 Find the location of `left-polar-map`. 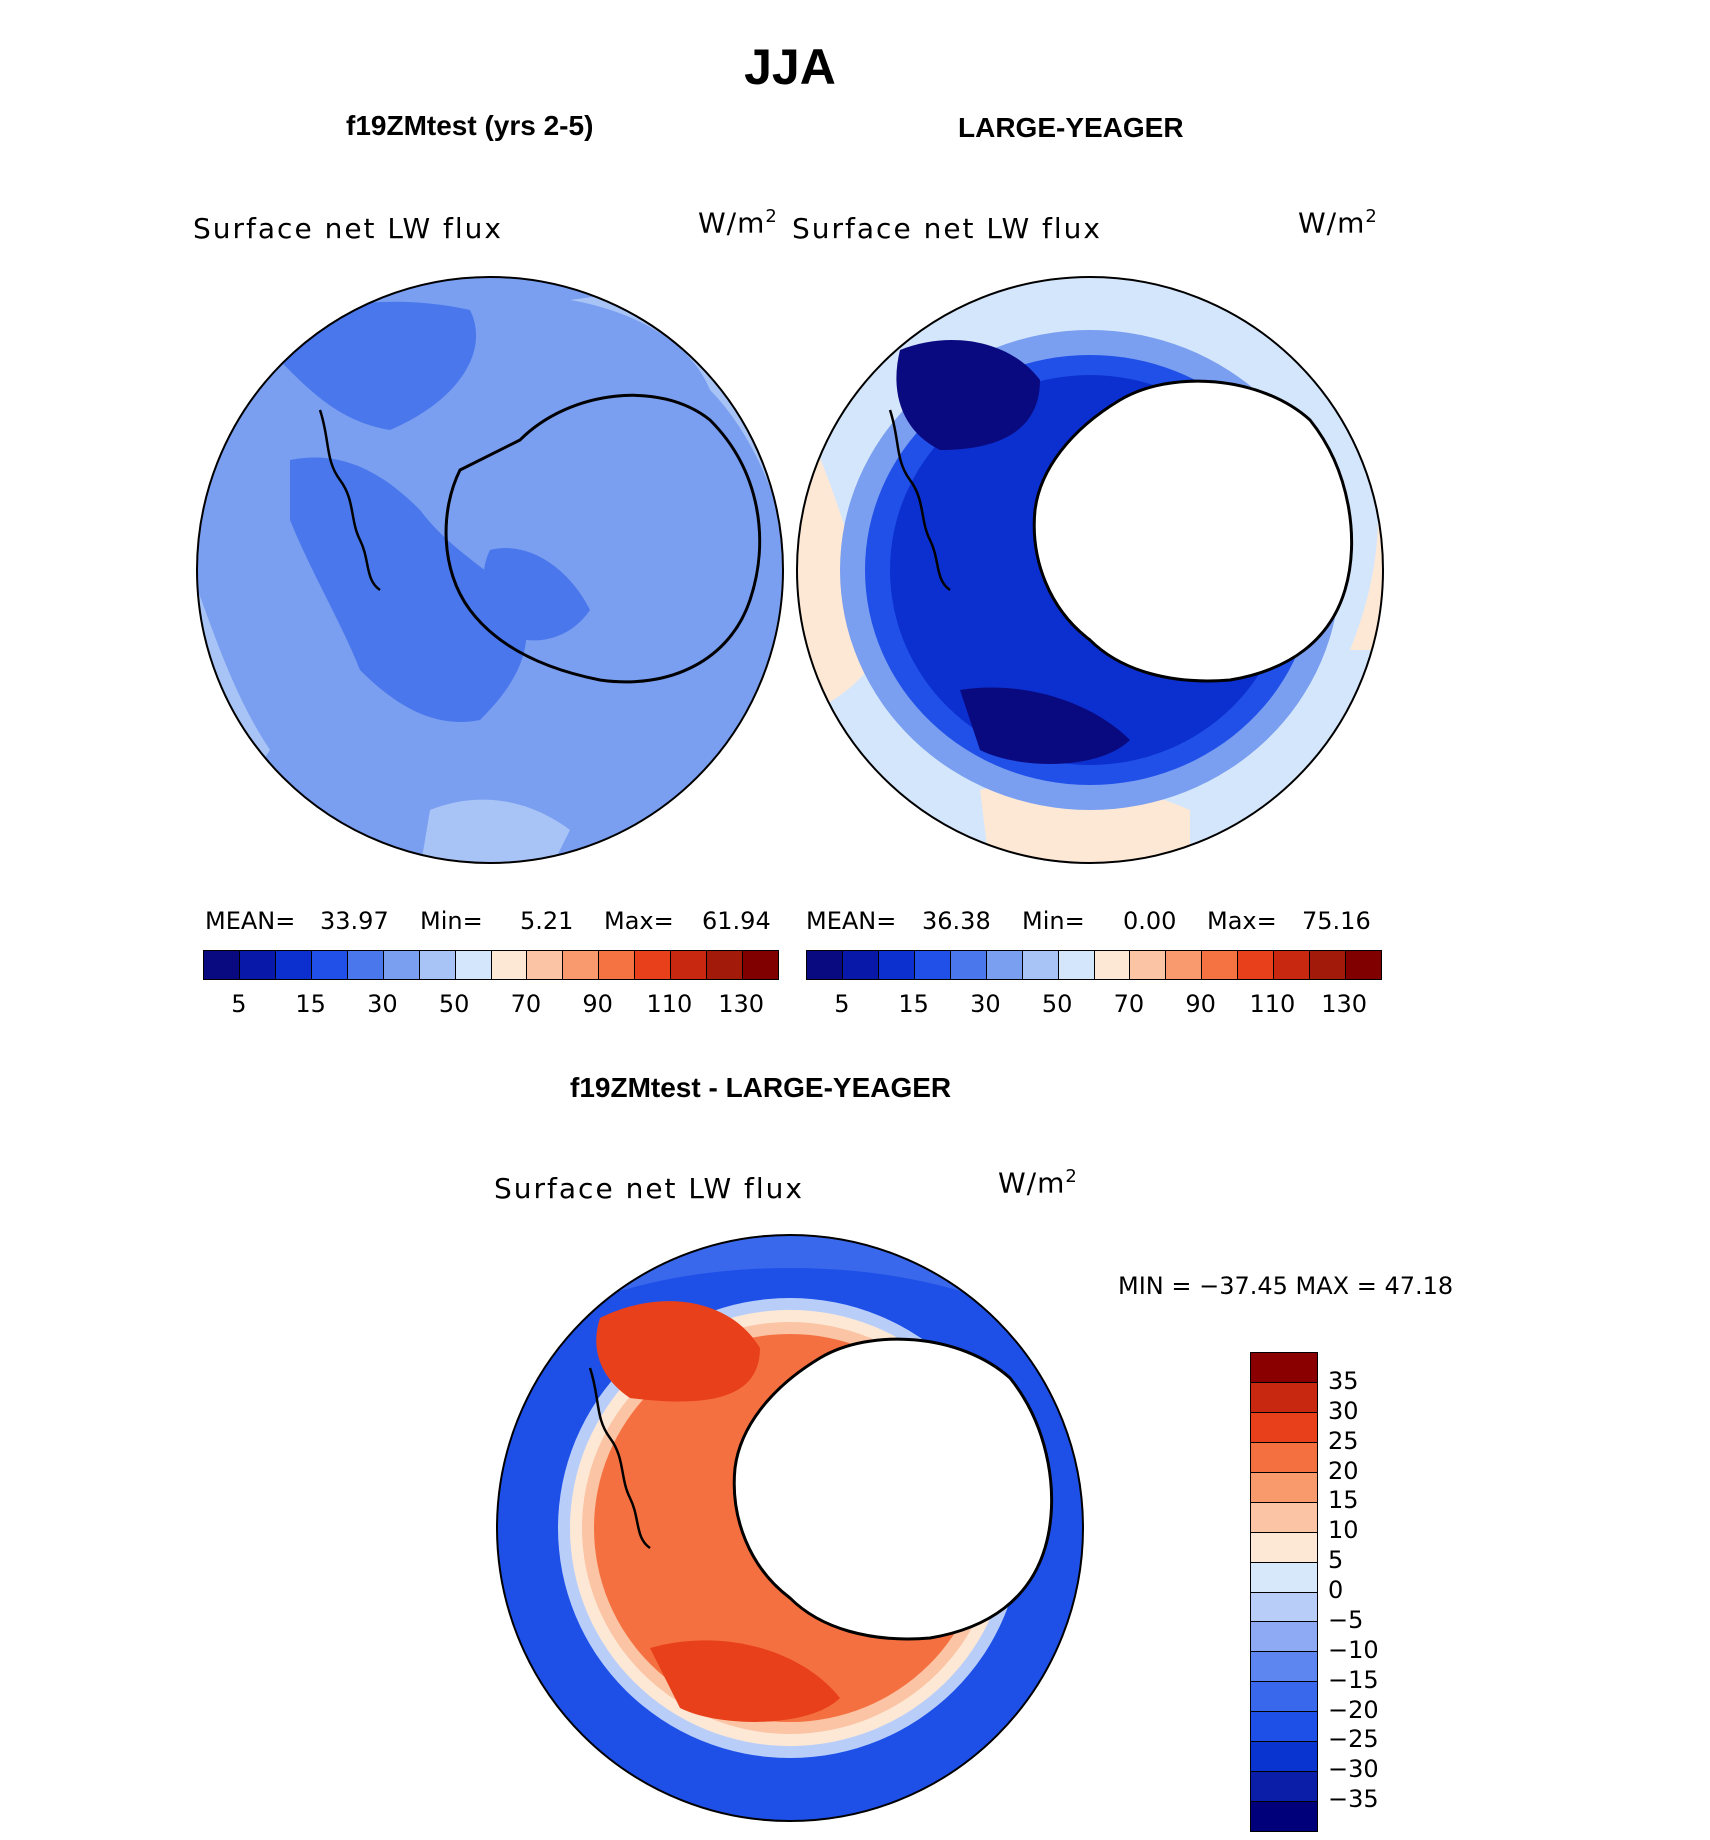

left-polar-map is located at coordinates (490, 570).